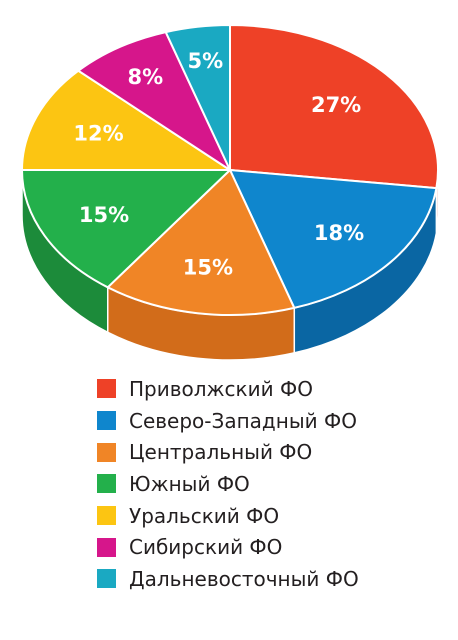 This screenshot has height=640, width=458. Describe the element at coordinates (244, 578) in the screenshot. I see `legend-label: Дальневосточный ФО` at that location.